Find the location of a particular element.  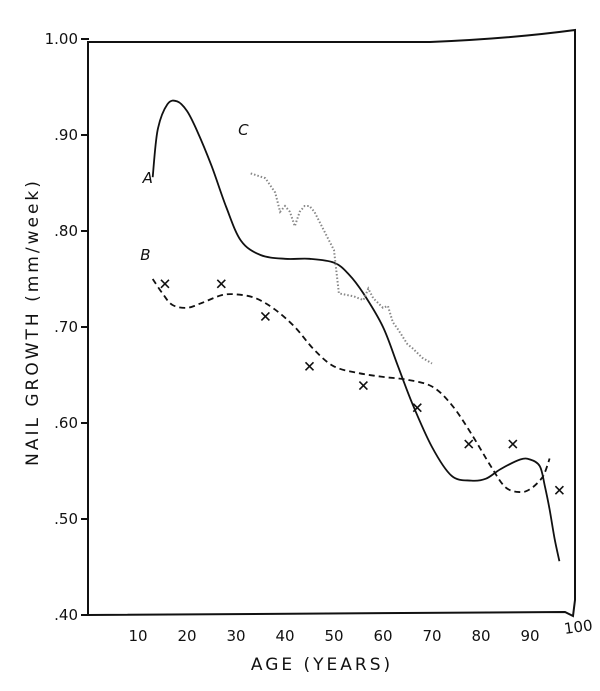

y-tick-label: .40 is located at coordinates (66, 615).